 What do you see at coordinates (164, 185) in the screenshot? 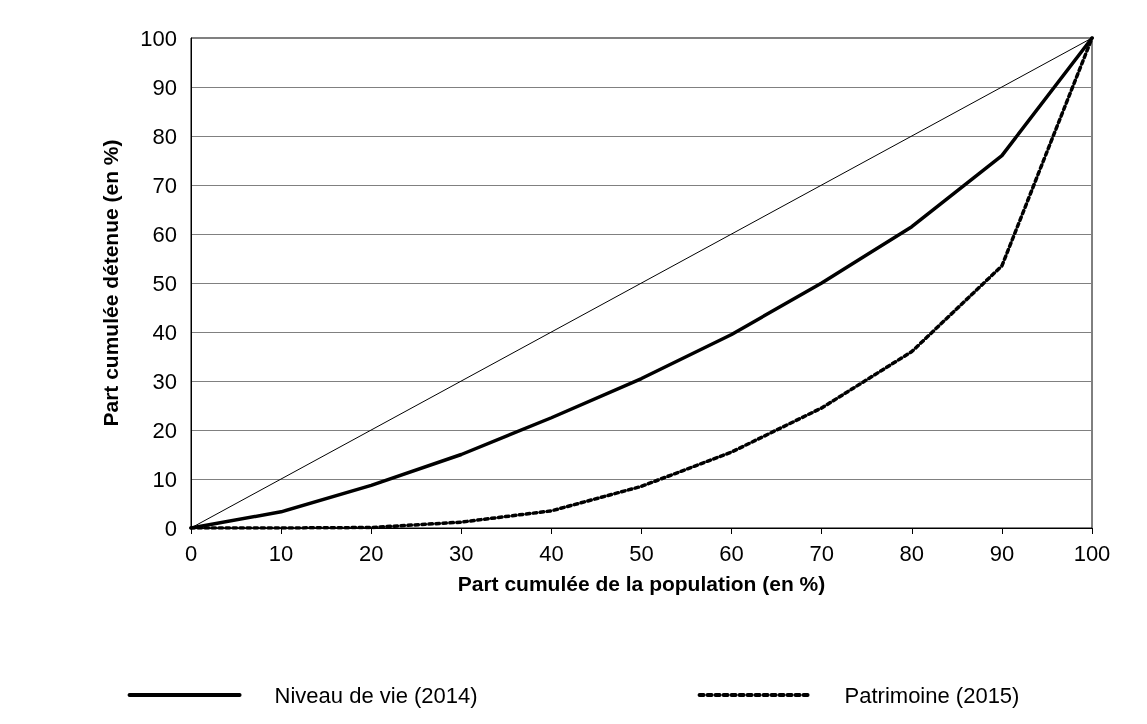
I see `y-tick-label: 70` at bounding box center [164, 185].